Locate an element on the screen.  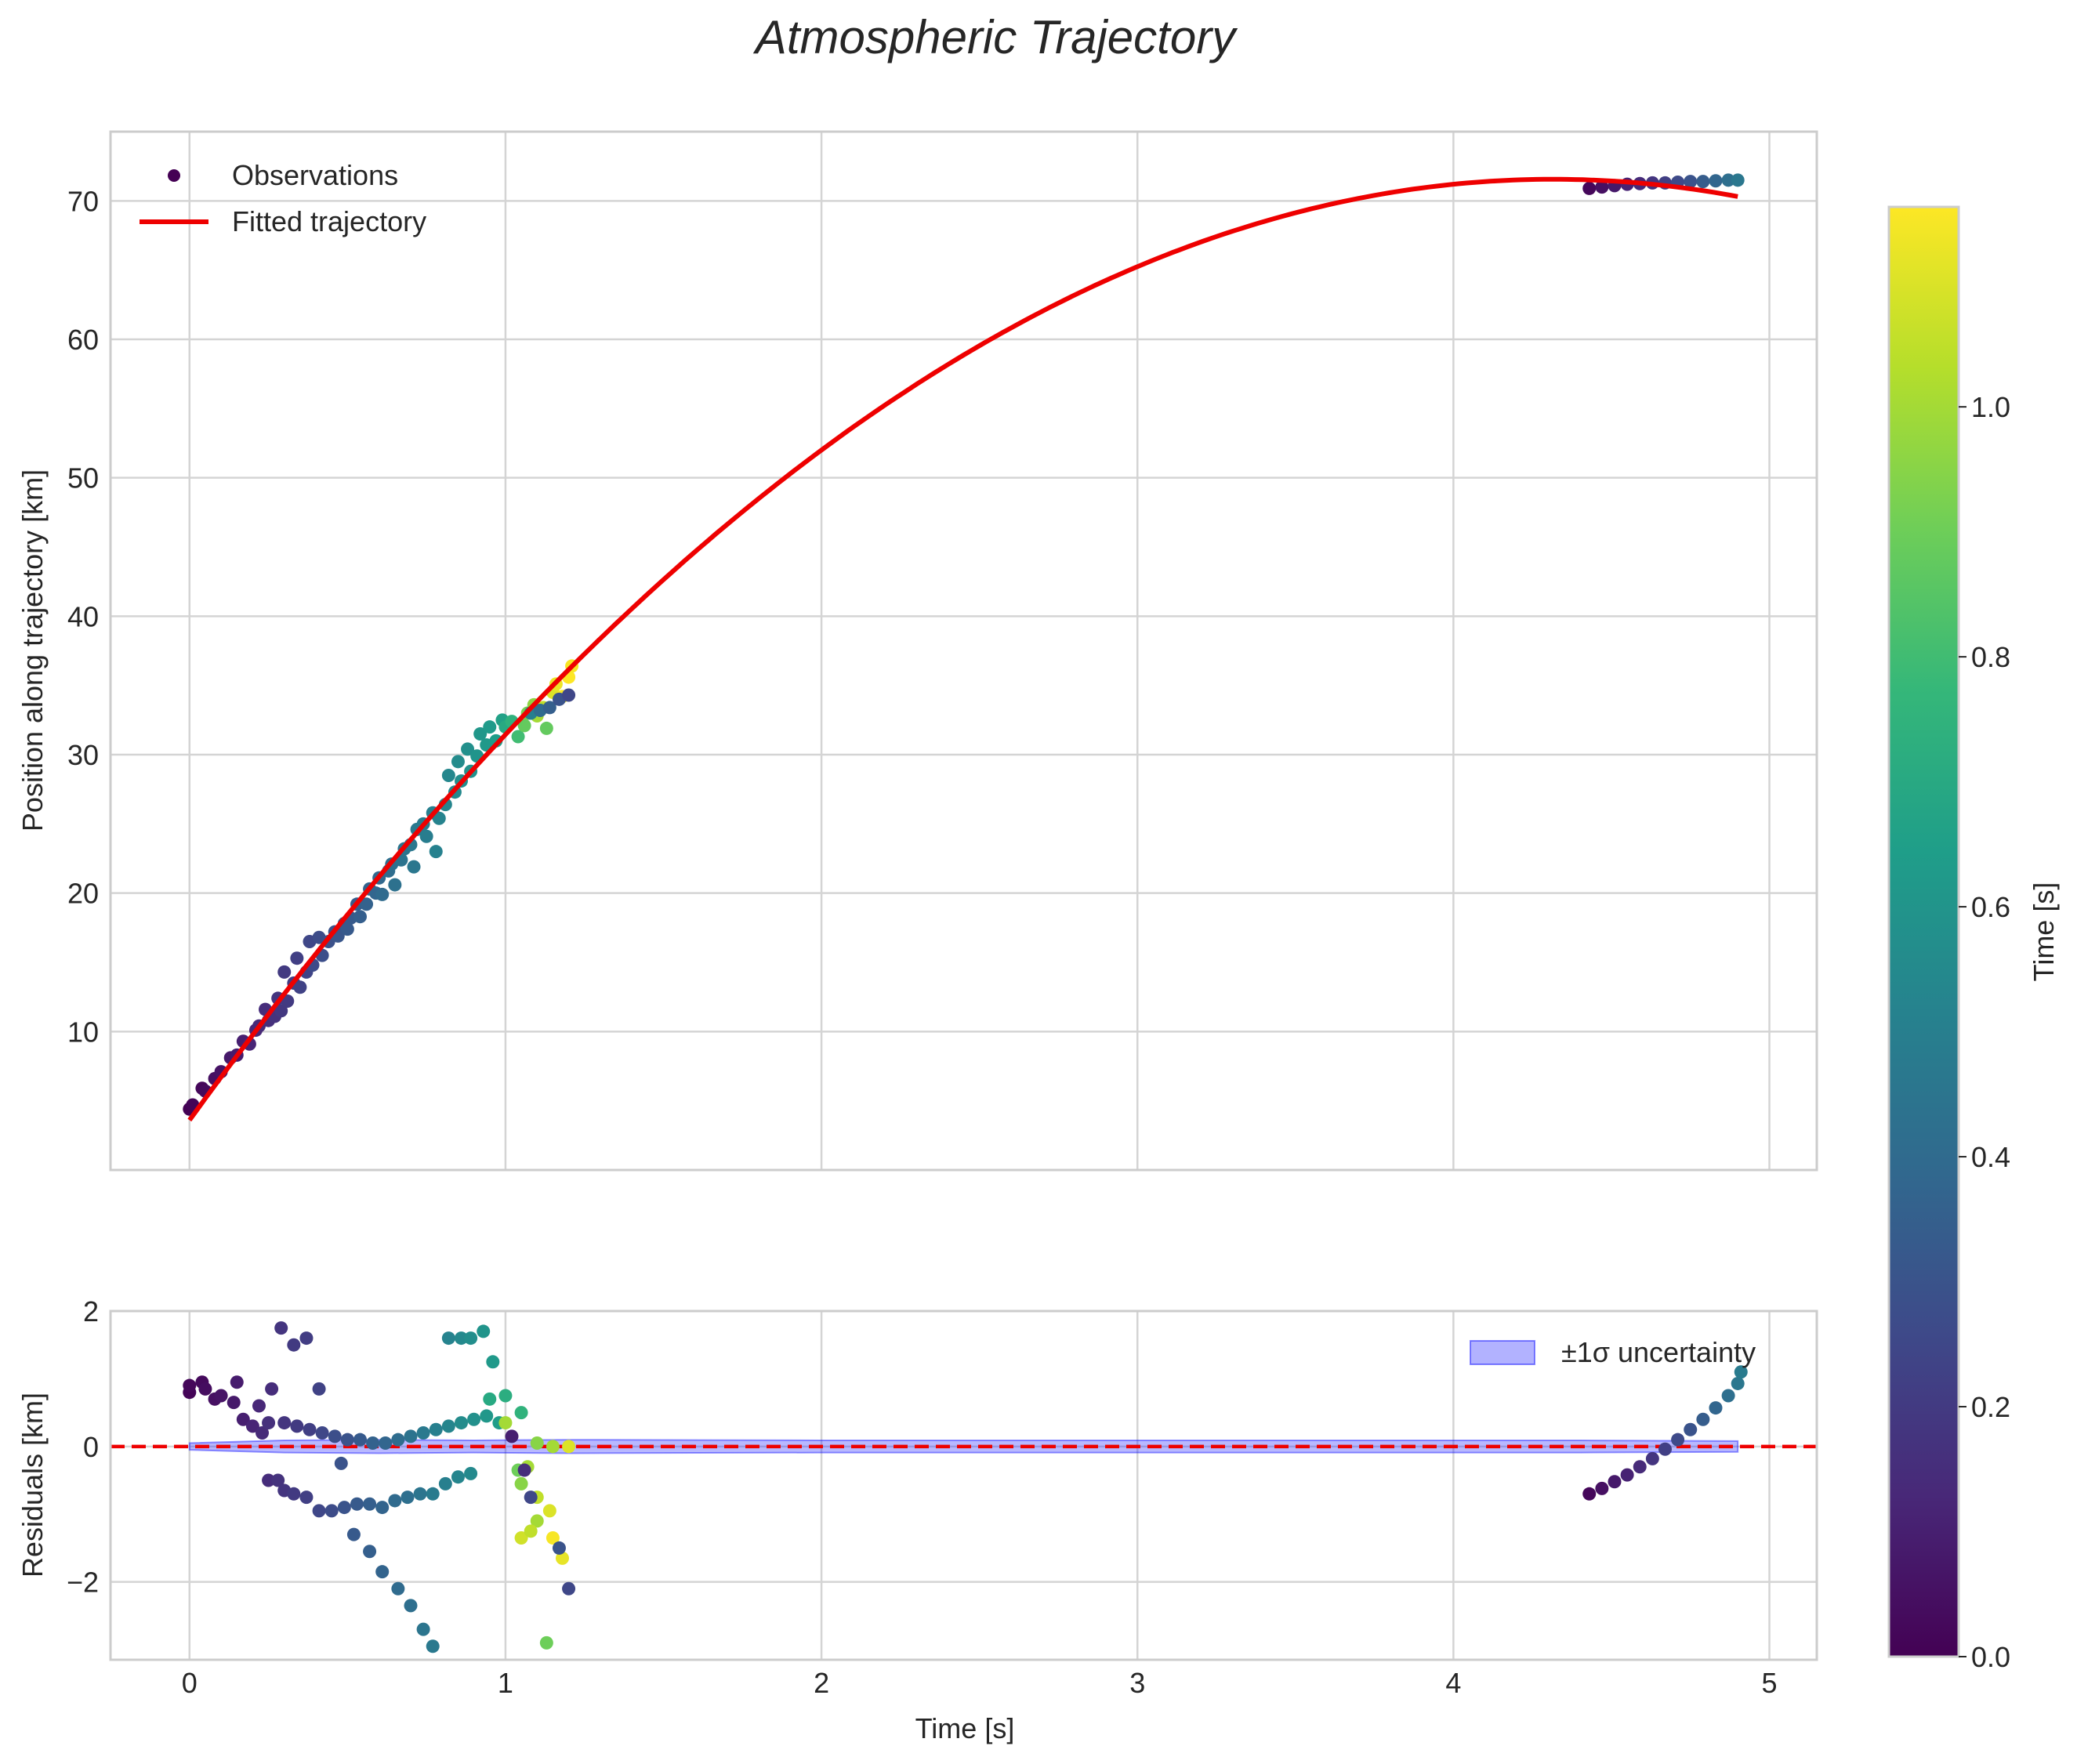
x-tick-labels: 0 1 2 3 4 5 is located at coordinates (980, 1683).